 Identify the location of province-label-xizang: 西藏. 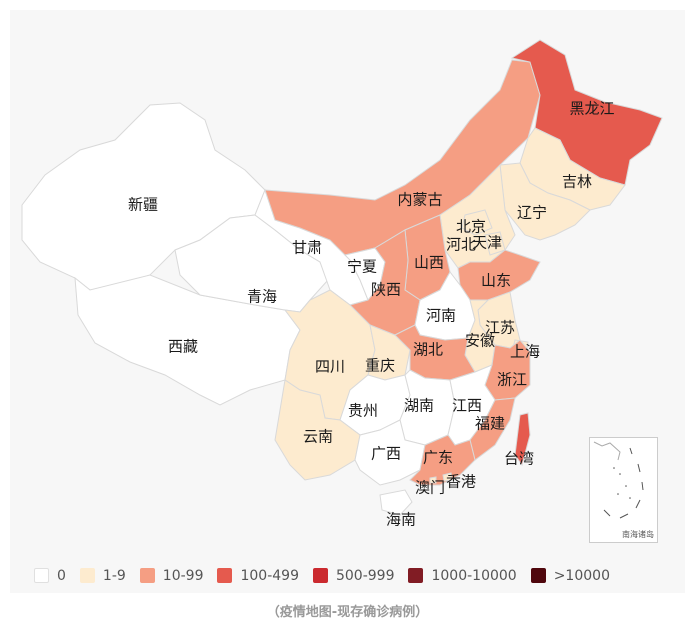
(183, 347).